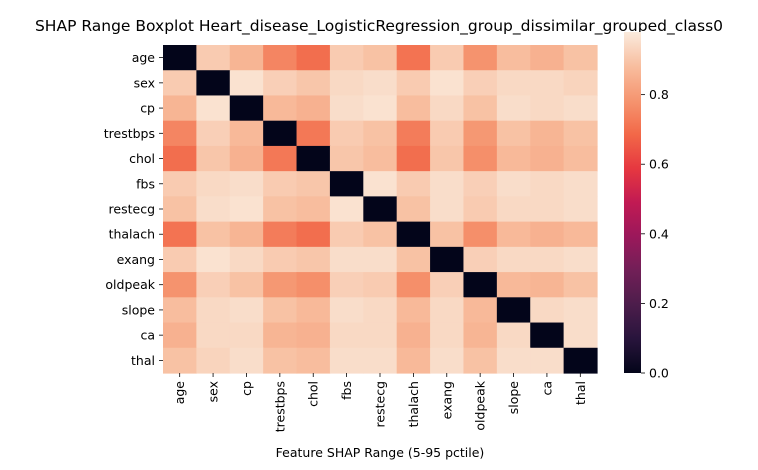  What do you see at coordinates (659, 233) in the screenshot?
I see `colorbar-tick-label: 0.4` at bounding box center [659, 233].